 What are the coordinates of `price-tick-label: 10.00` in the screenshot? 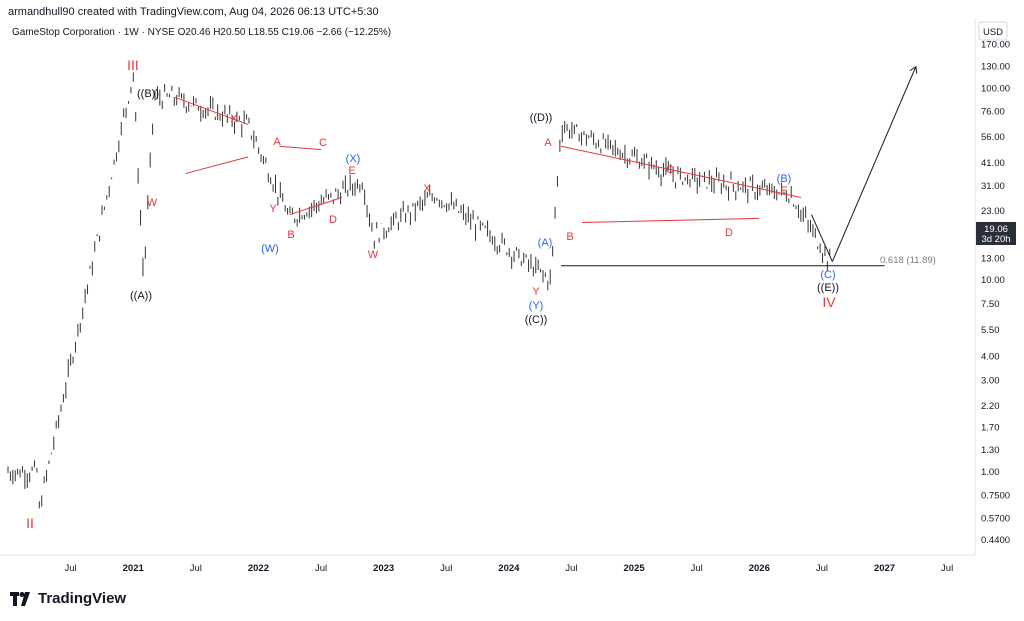 It's located at (993, 280).